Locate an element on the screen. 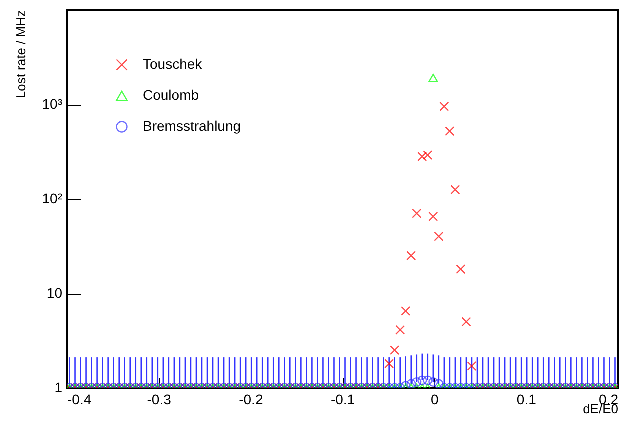 The width and height of the screenshot is (623, 424). y-tick-label: 10 is located at coordinates (54, 293).